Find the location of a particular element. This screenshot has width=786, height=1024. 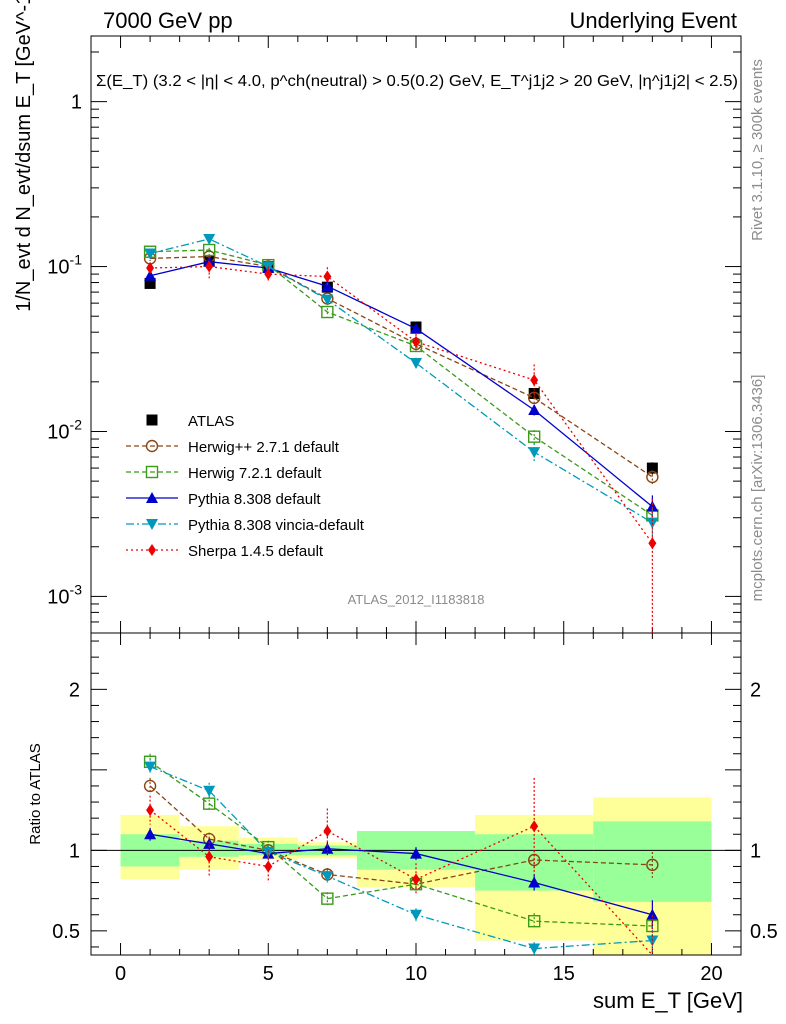

header-right: Underlying Event is located at coordinates (653, 20).